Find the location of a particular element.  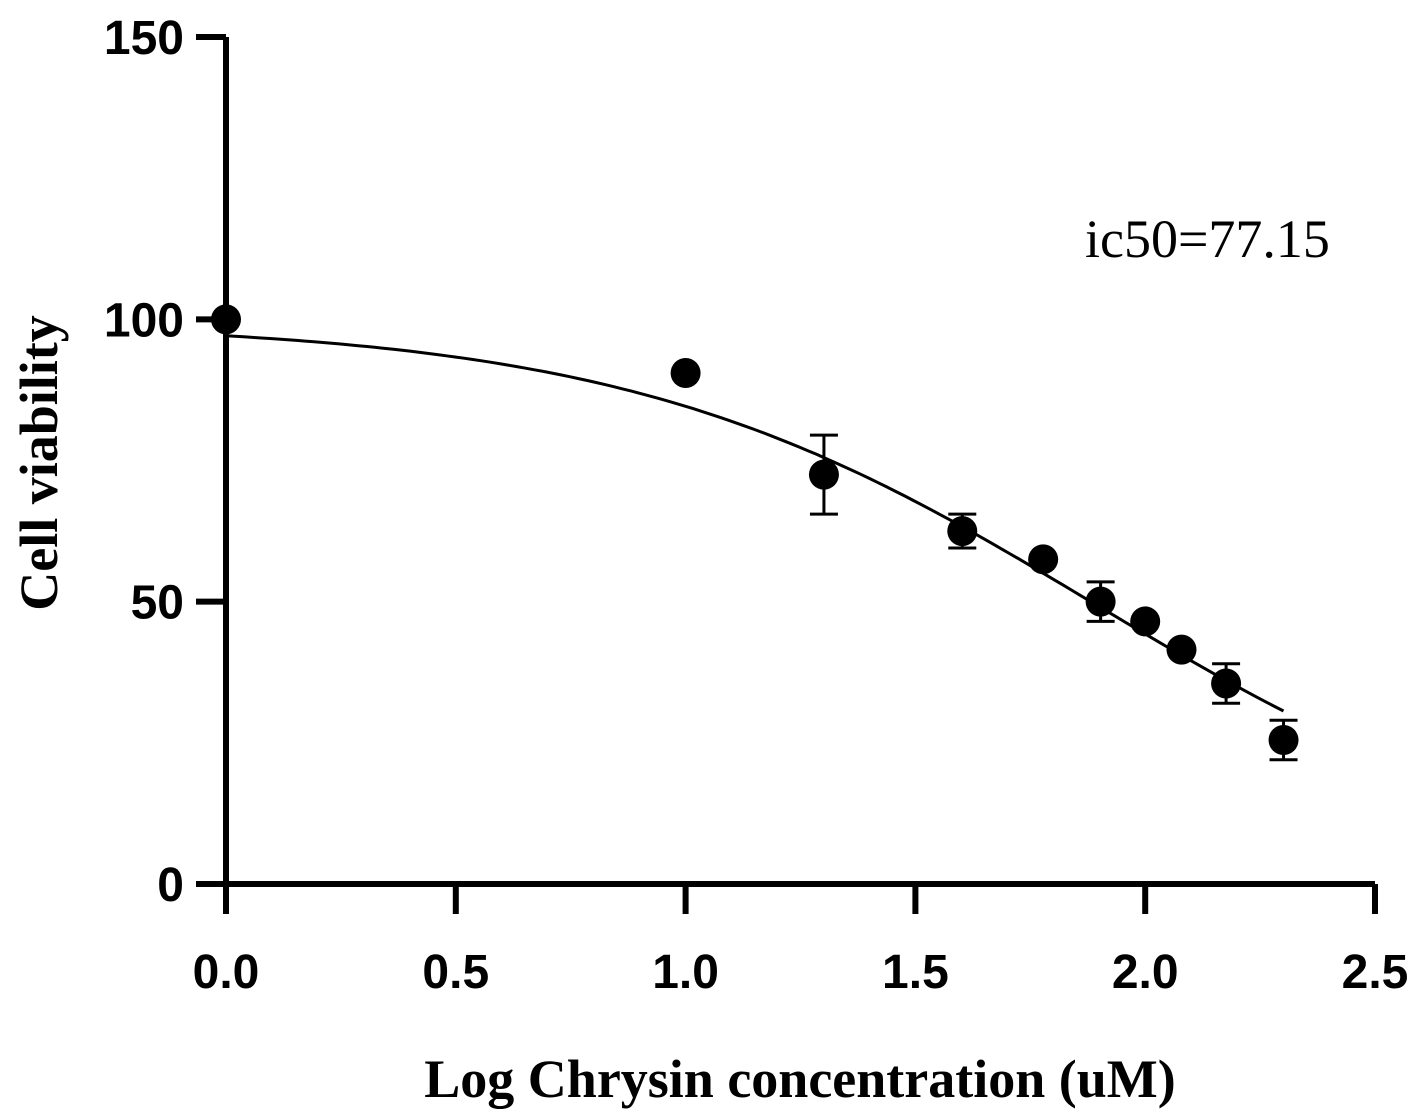

x-tick-label: 2.0 is located at coordinates (1145, 972).